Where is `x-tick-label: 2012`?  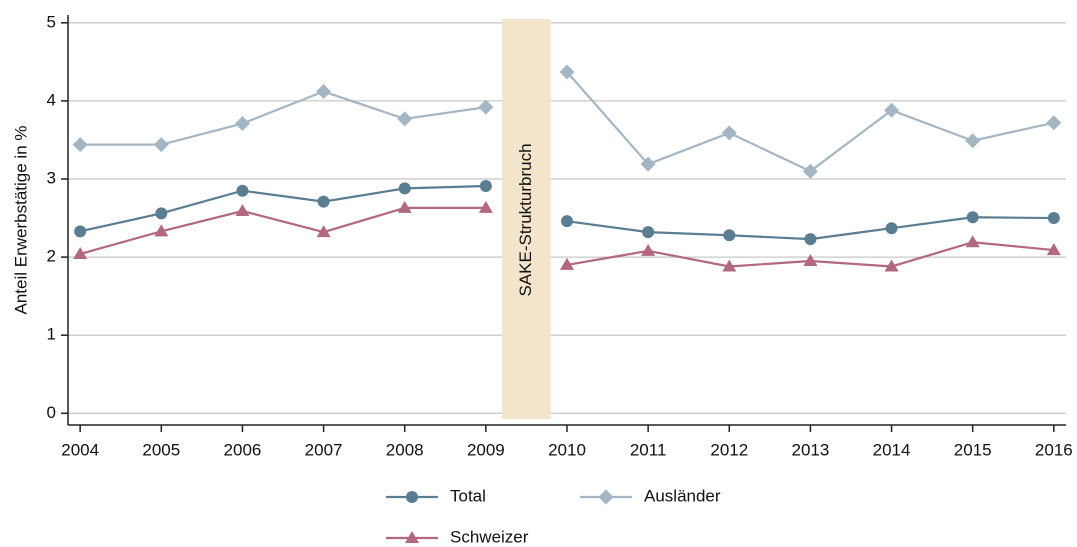
x-tick-label: 2012 is located at coordinates (729, 449).